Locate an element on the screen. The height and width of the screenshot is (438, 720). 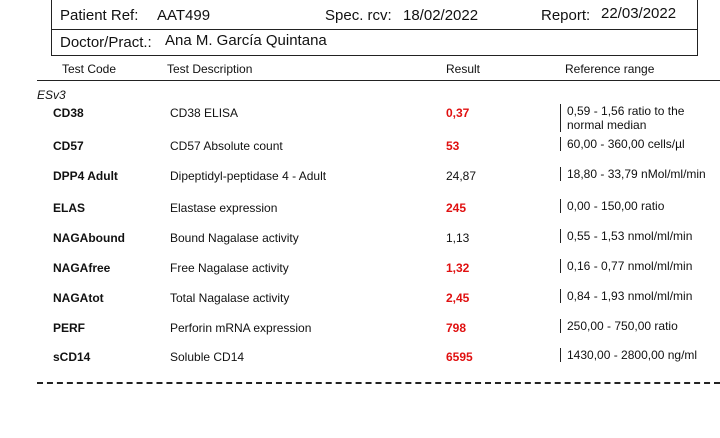
test-code: sCD14 is located at coordinates (72, 357).